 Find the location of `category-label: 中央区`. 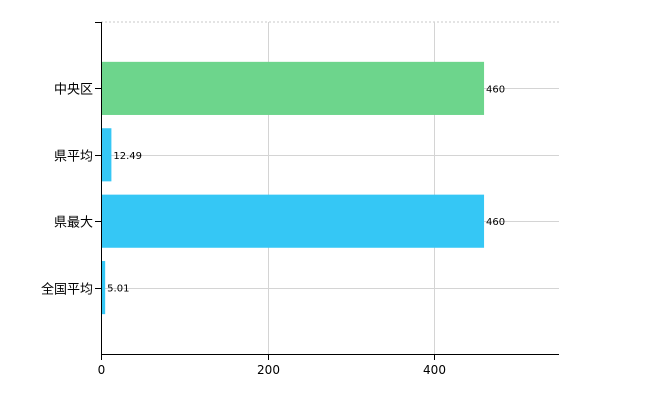

category-label: 中央区 is located at coordinates (73, 90).